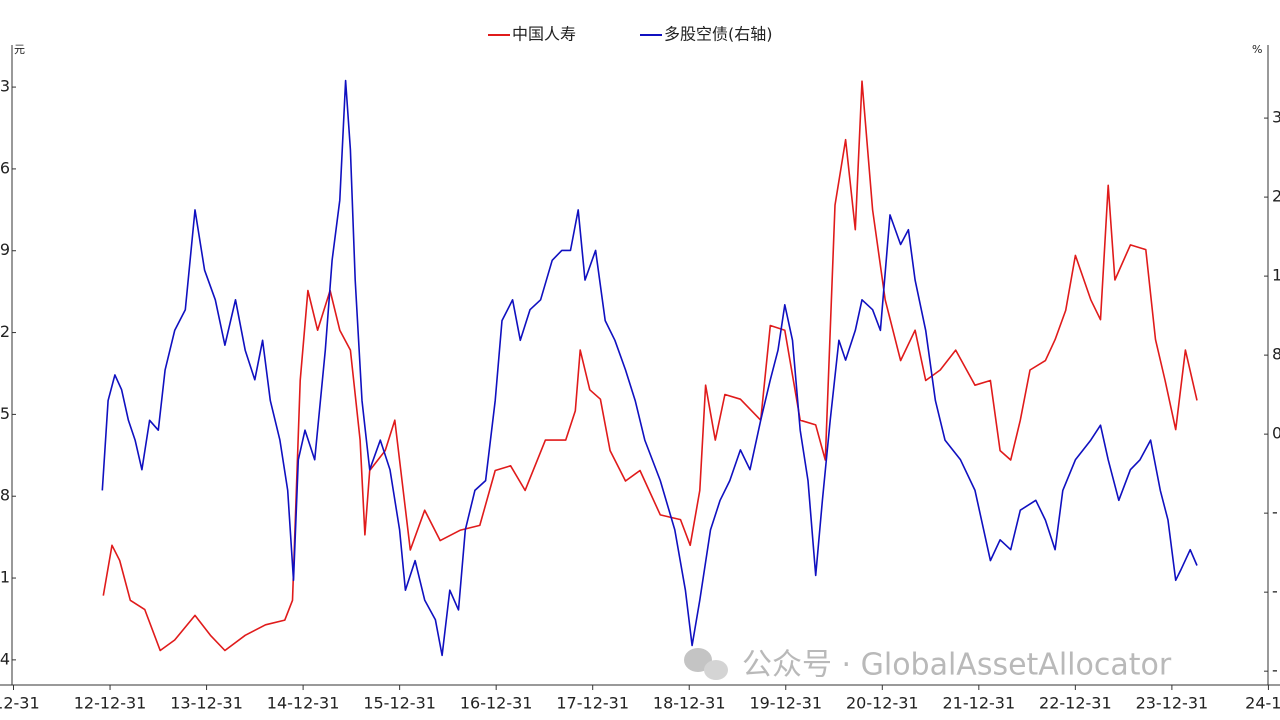  Describe the element at coordinates (1276, 196) in the screenshot. I see `y2-tick-label: 2` at that location.